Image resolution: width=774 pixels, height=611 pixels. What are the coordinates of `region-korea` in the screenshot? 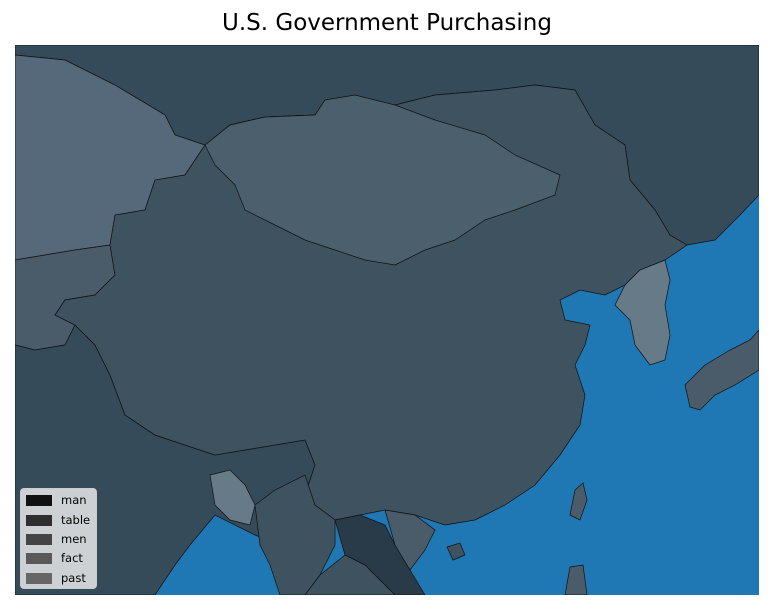 It's located at (642, 312).